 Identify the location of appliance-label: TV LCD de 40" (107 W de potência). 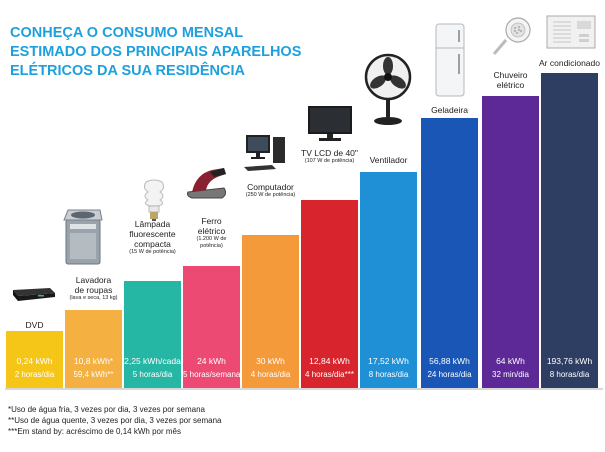
(329, 156).